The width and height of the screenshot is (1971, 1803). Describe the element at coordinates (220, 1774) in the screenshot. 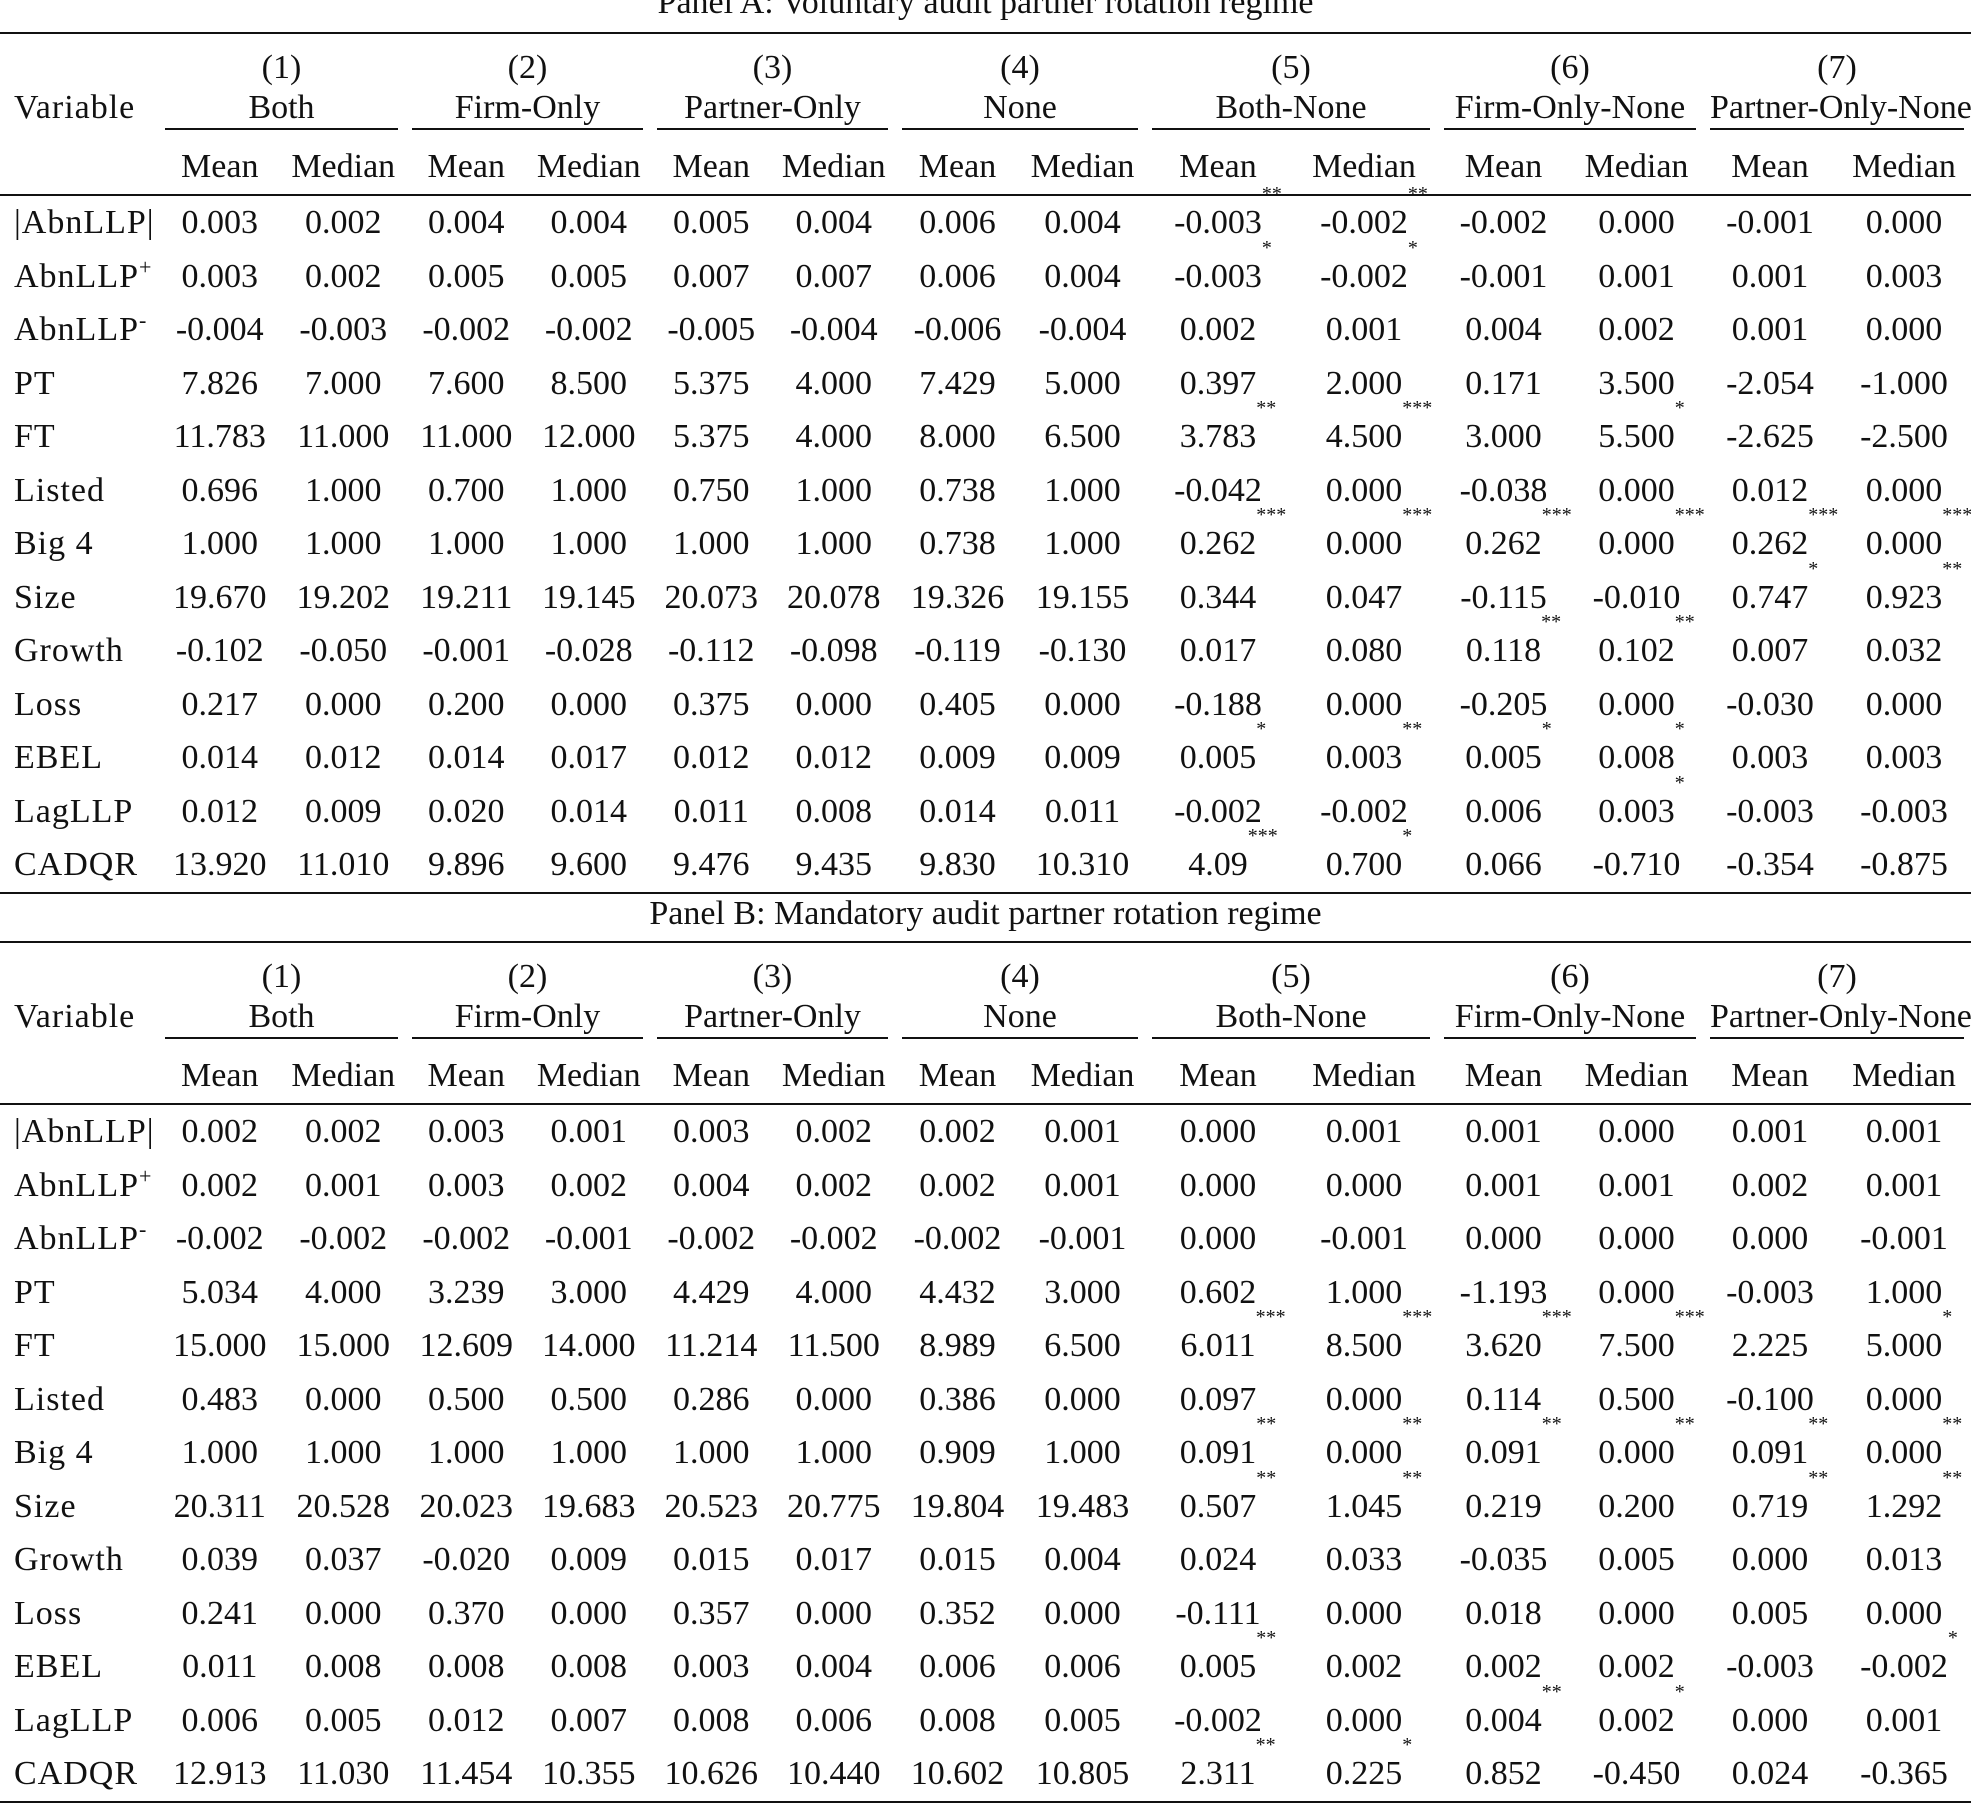

I see `value: 12.913` at that location.